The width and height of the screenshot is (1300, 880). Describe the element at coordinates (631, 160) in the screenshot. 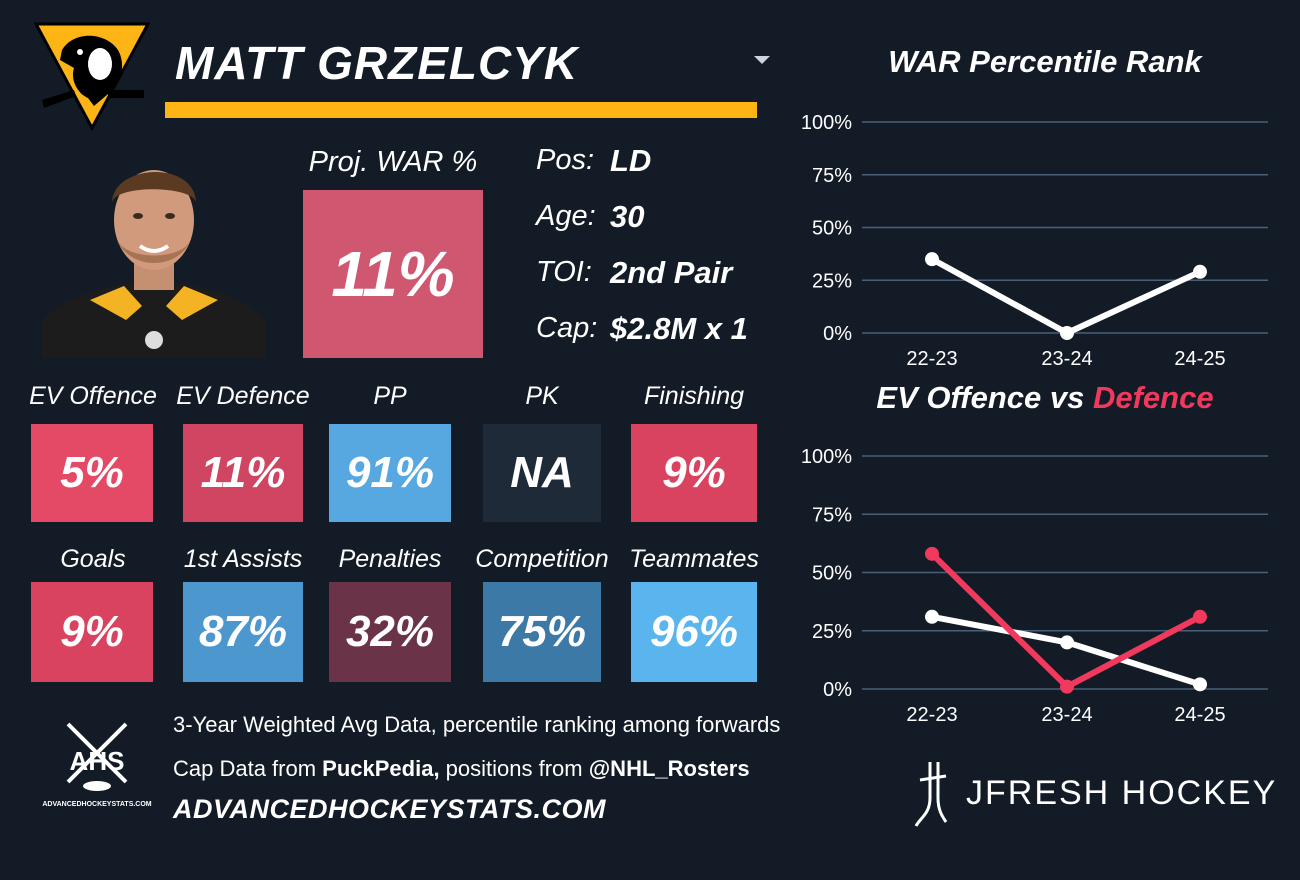

I see `info-value-pos: LD` at that location.